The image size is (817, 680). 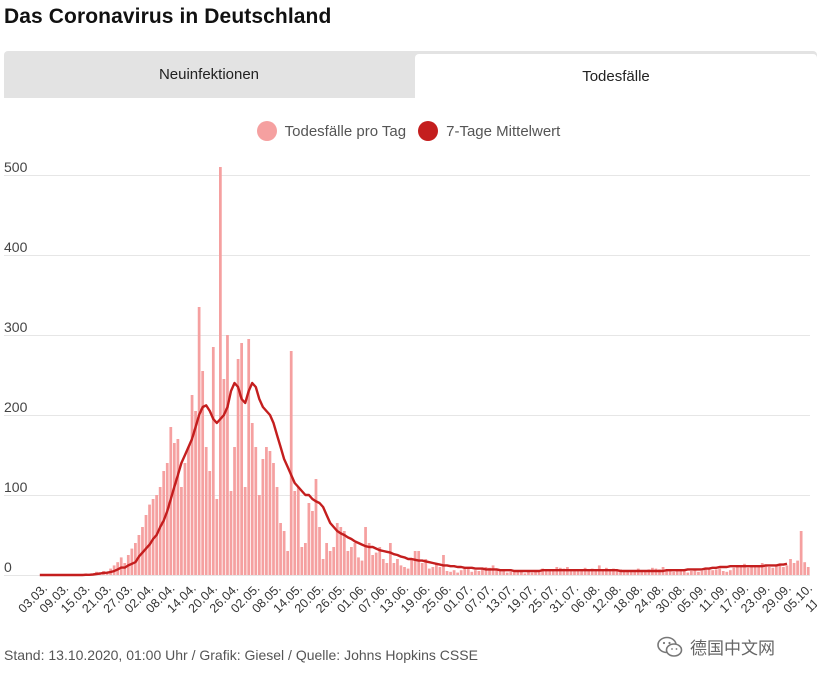 I want to click on legend-item-average: 7-Tage Mittelwert, so click(x=489, y=131).